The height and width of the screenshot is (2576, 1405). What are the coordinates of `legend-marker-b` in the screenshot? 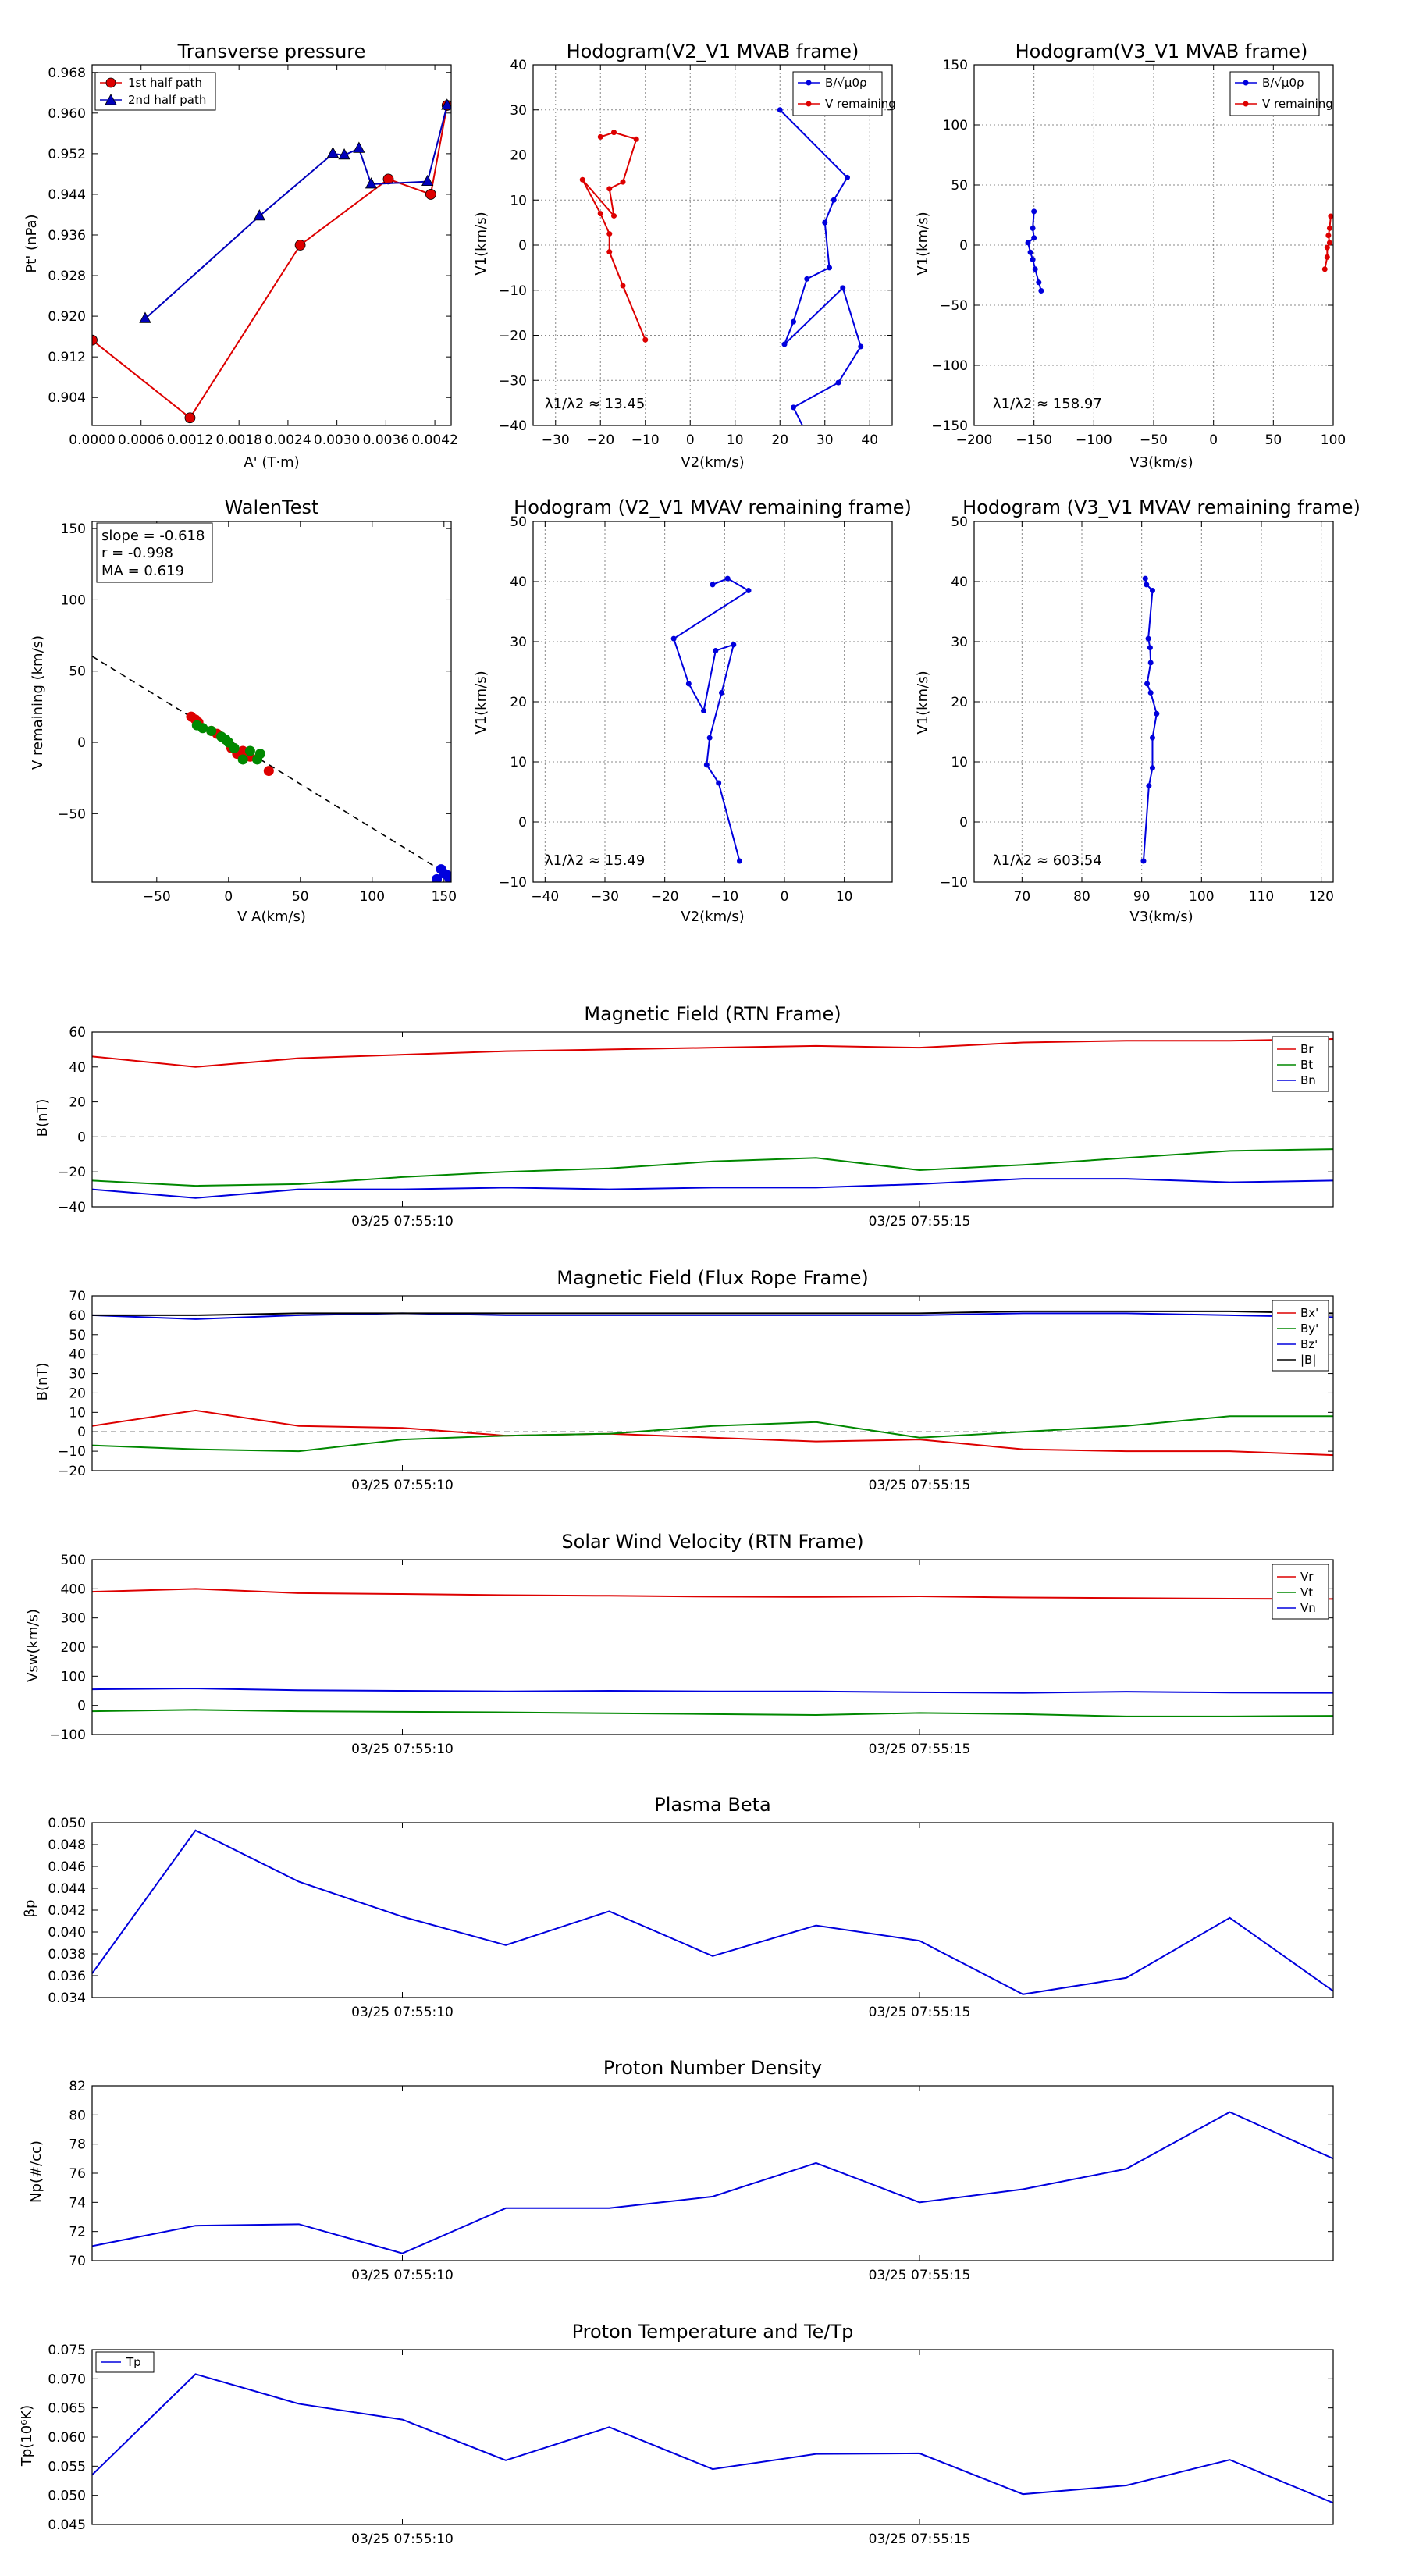 It's located at (1246, 83).